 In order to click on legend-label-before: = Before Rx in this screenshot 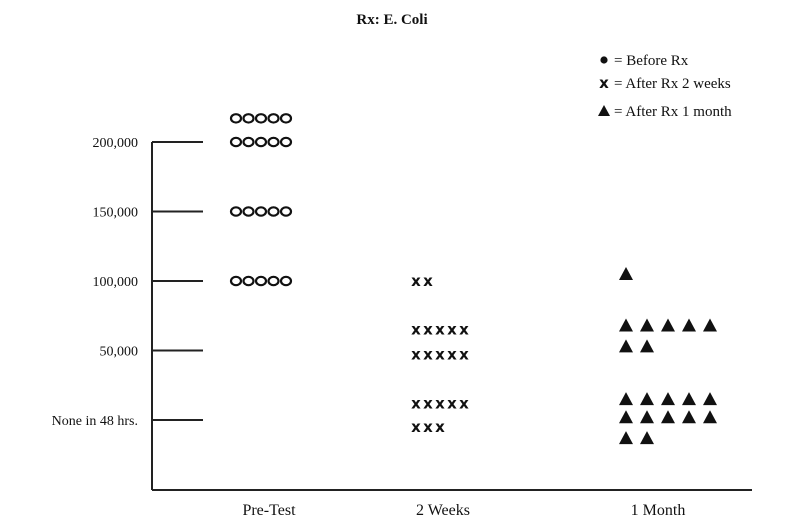, I will do `click(651, 61)`.